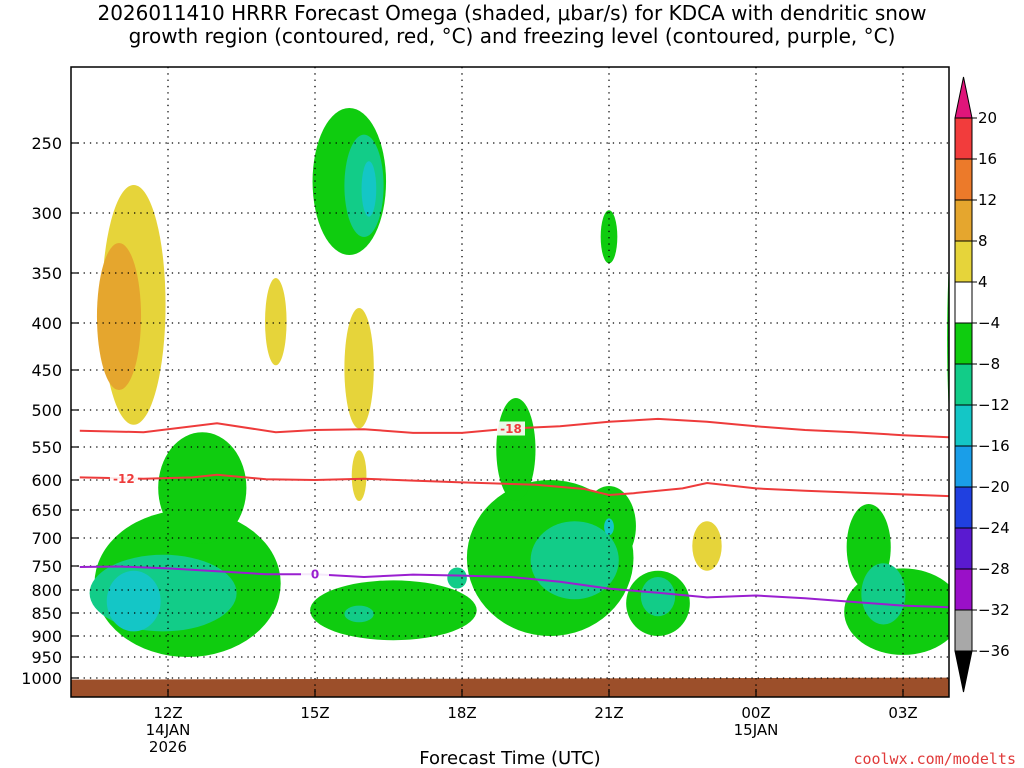 Image resolution: width=1024 pixels, height=768 pixels. What do you see at coordinates (994, 446) in the screenshot?
I see `colorbar-tick-label: −16` at bounding box center [994, 446].